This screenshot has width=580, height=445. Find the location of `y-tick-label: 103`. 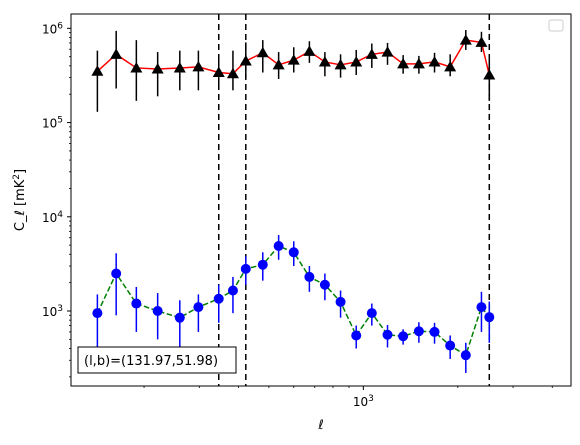

y-tick-label: 103 is located at coordinates (52, 311).